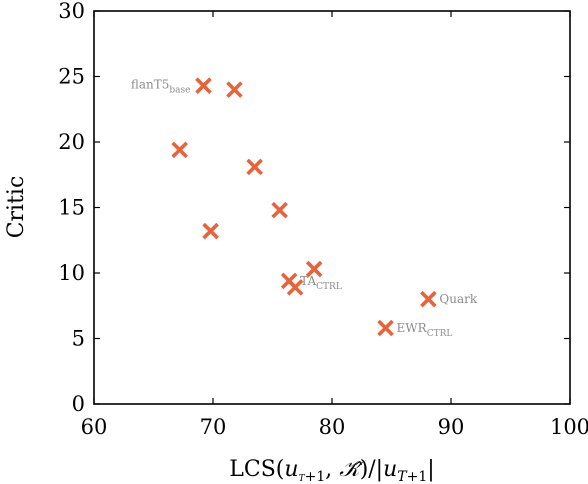 The image size is (588, 484). Describe the element at coordinates (78, 339) in the screenshot. I see `y-tick-label: 5` at that location.